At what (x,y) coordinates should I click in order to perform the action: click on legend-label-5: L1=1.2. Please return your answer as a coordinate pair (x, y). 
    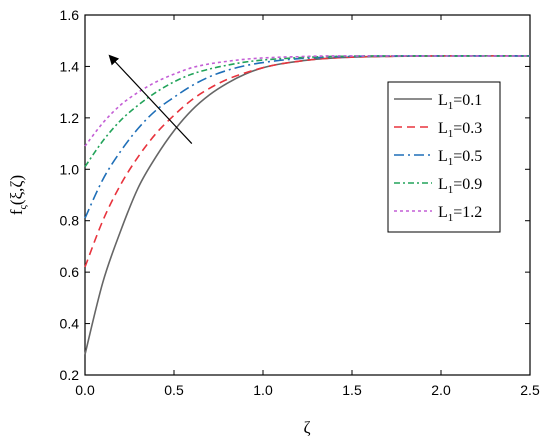
    Looking at the image, I should click on (460, 214).